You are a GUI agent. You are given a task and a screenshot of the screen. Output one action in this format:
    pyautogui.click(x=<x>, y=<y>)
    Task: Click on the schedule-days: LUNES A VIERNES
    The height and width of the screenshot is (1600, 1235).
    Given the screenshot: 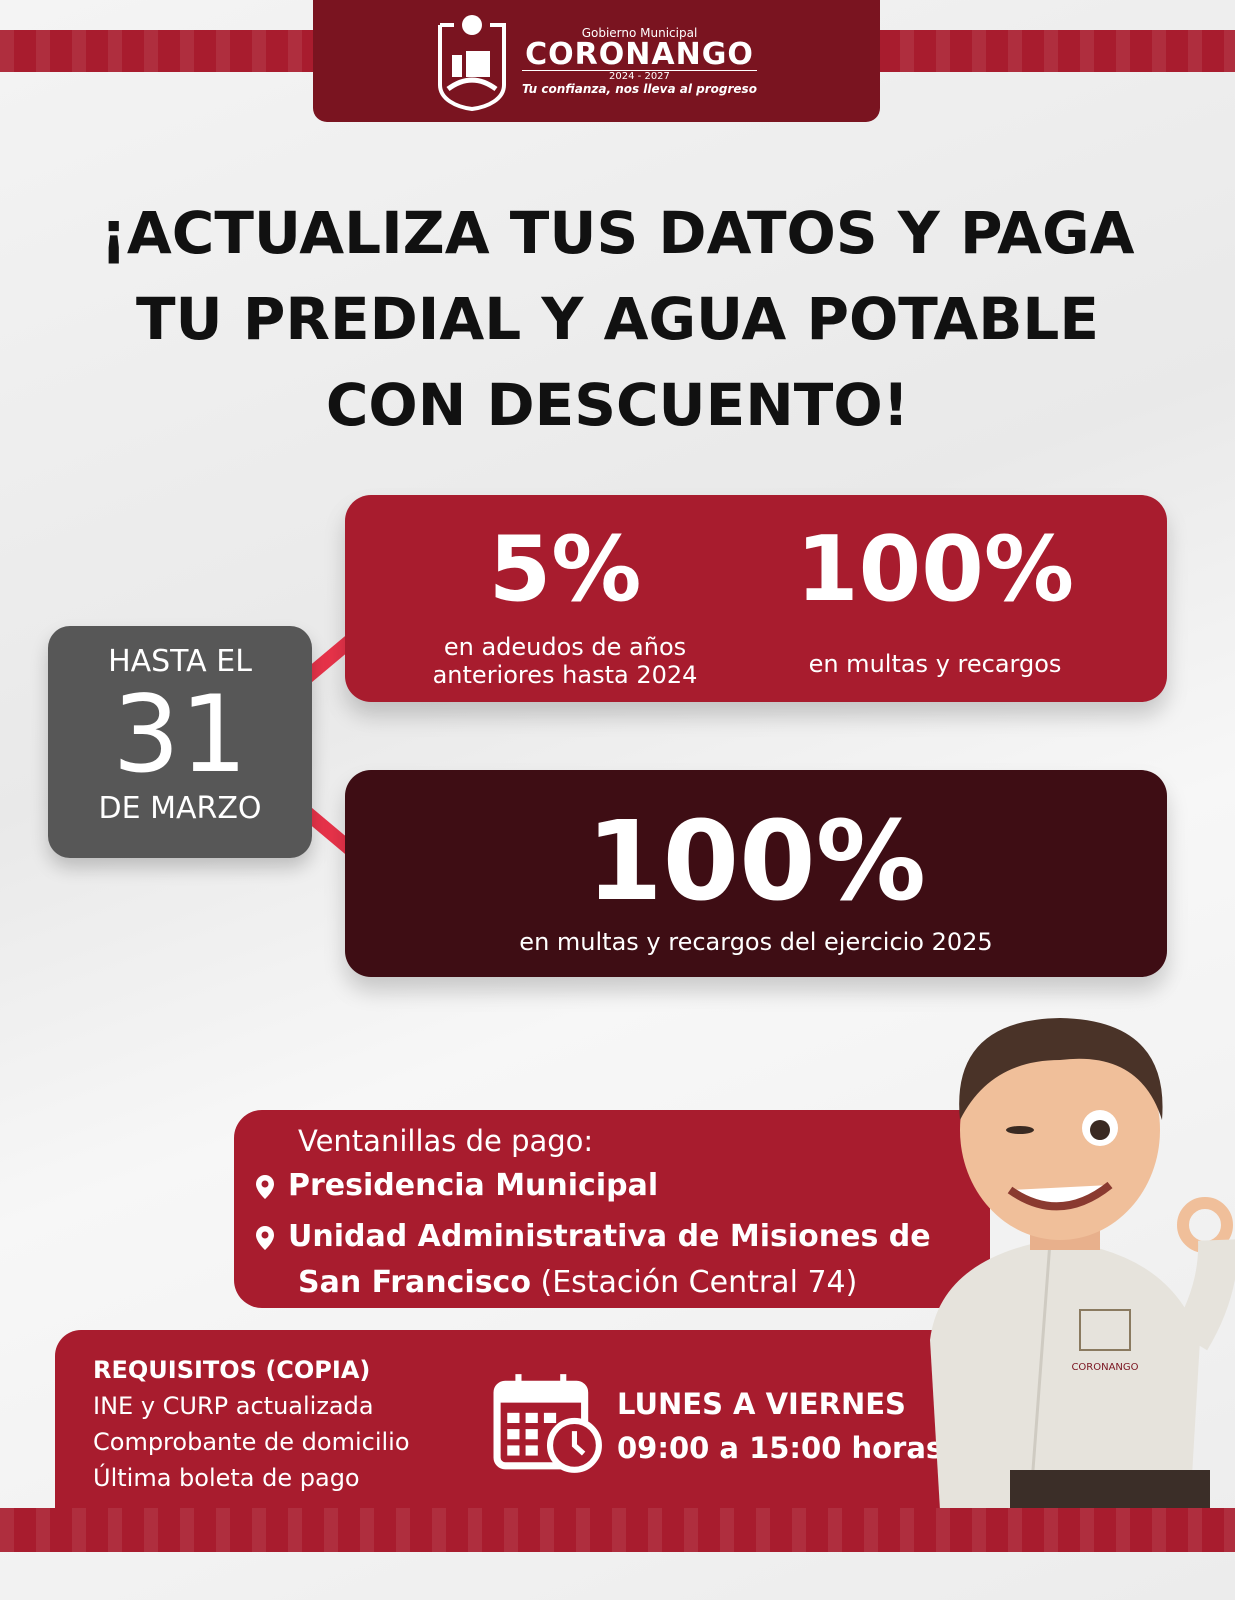 What is the action you would take?
    pyautogui.click(x=761, y=1404)
    